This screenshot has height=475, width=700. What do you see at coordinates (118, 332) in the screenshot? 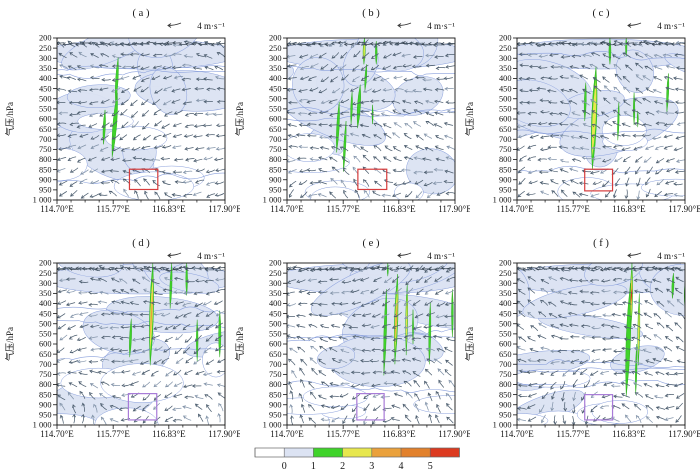
I see `shade-patch` at bounding box center [118, 332].